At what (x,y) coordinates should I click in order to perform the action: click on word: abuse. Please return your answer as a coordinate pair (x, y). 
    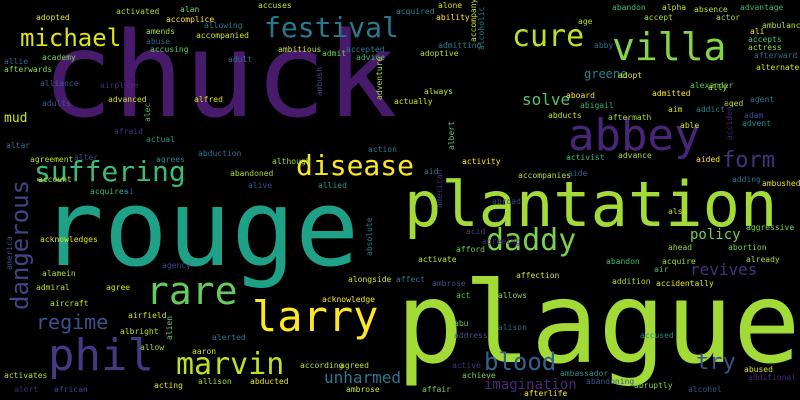
    Looking at the image, I should click on (158, 41).